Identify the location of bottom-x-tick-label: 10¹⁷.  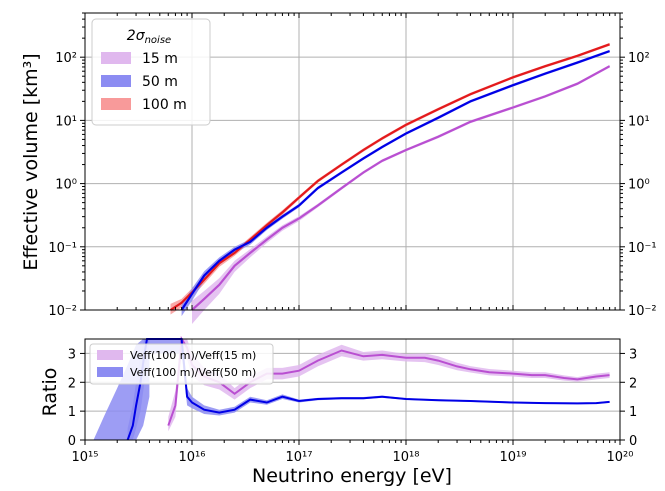
(299, 457).